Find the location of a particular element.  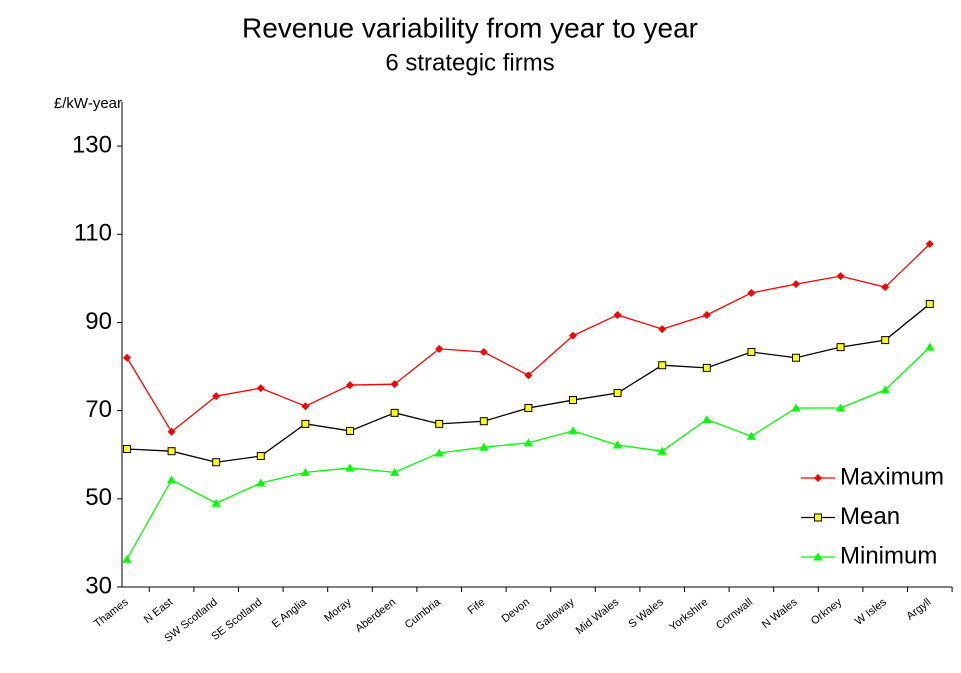

y-tick-label: 50 is located at coordinates (98, 497).